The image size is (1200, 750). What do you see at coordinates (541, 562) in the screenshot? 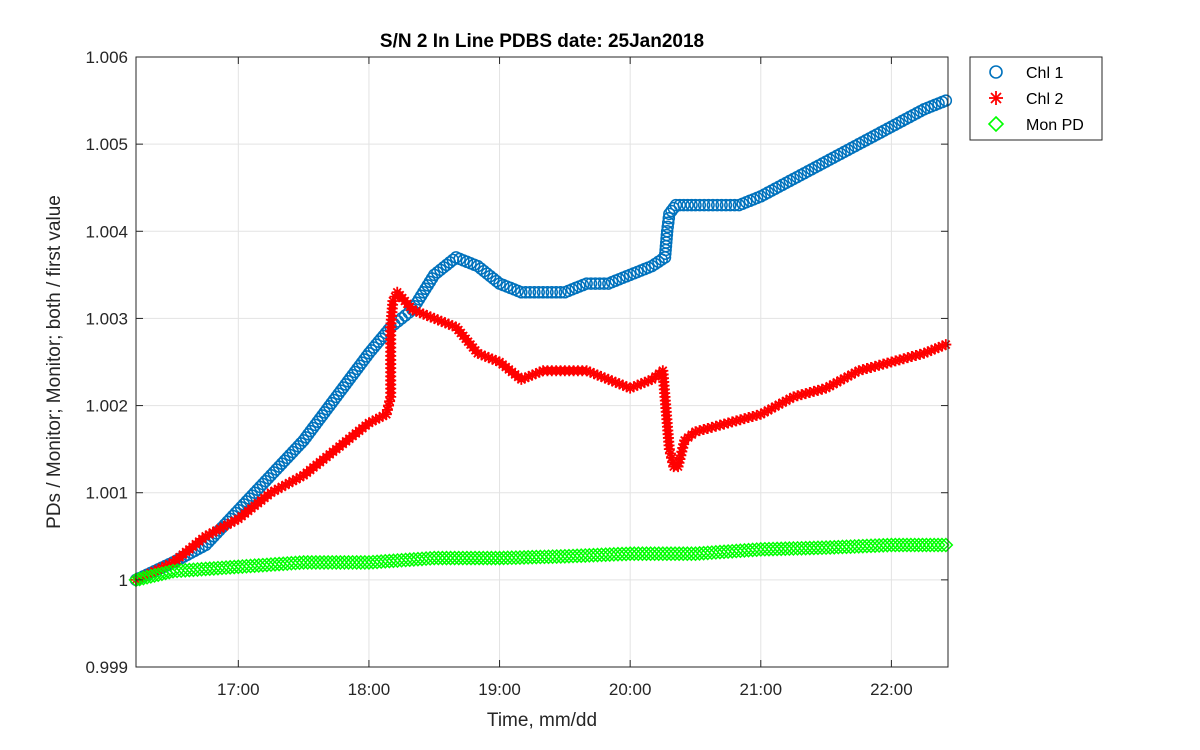
I see `series-mon-pd` at bounding box center [541, 562].